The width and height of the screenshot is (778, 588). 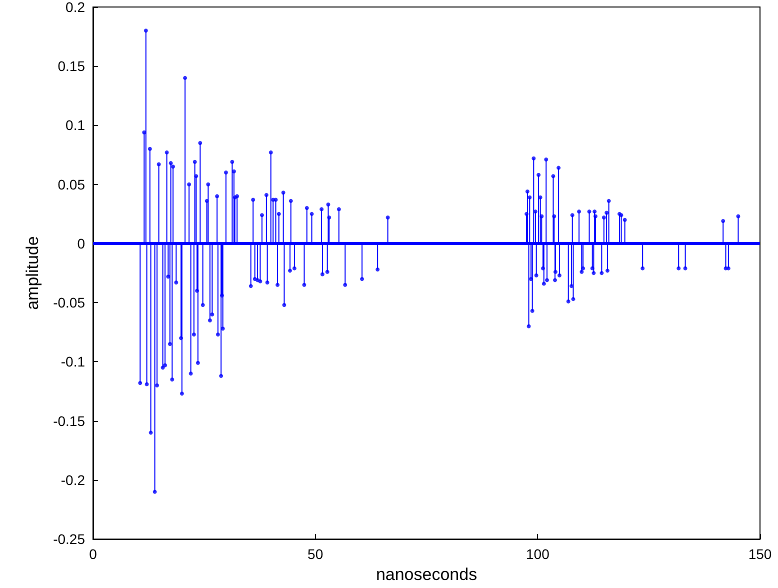 What do you see at coordinates (73, 362) in the screenshot?
I see `y-tick-label: -0.1` at bounding box center [73, 362].